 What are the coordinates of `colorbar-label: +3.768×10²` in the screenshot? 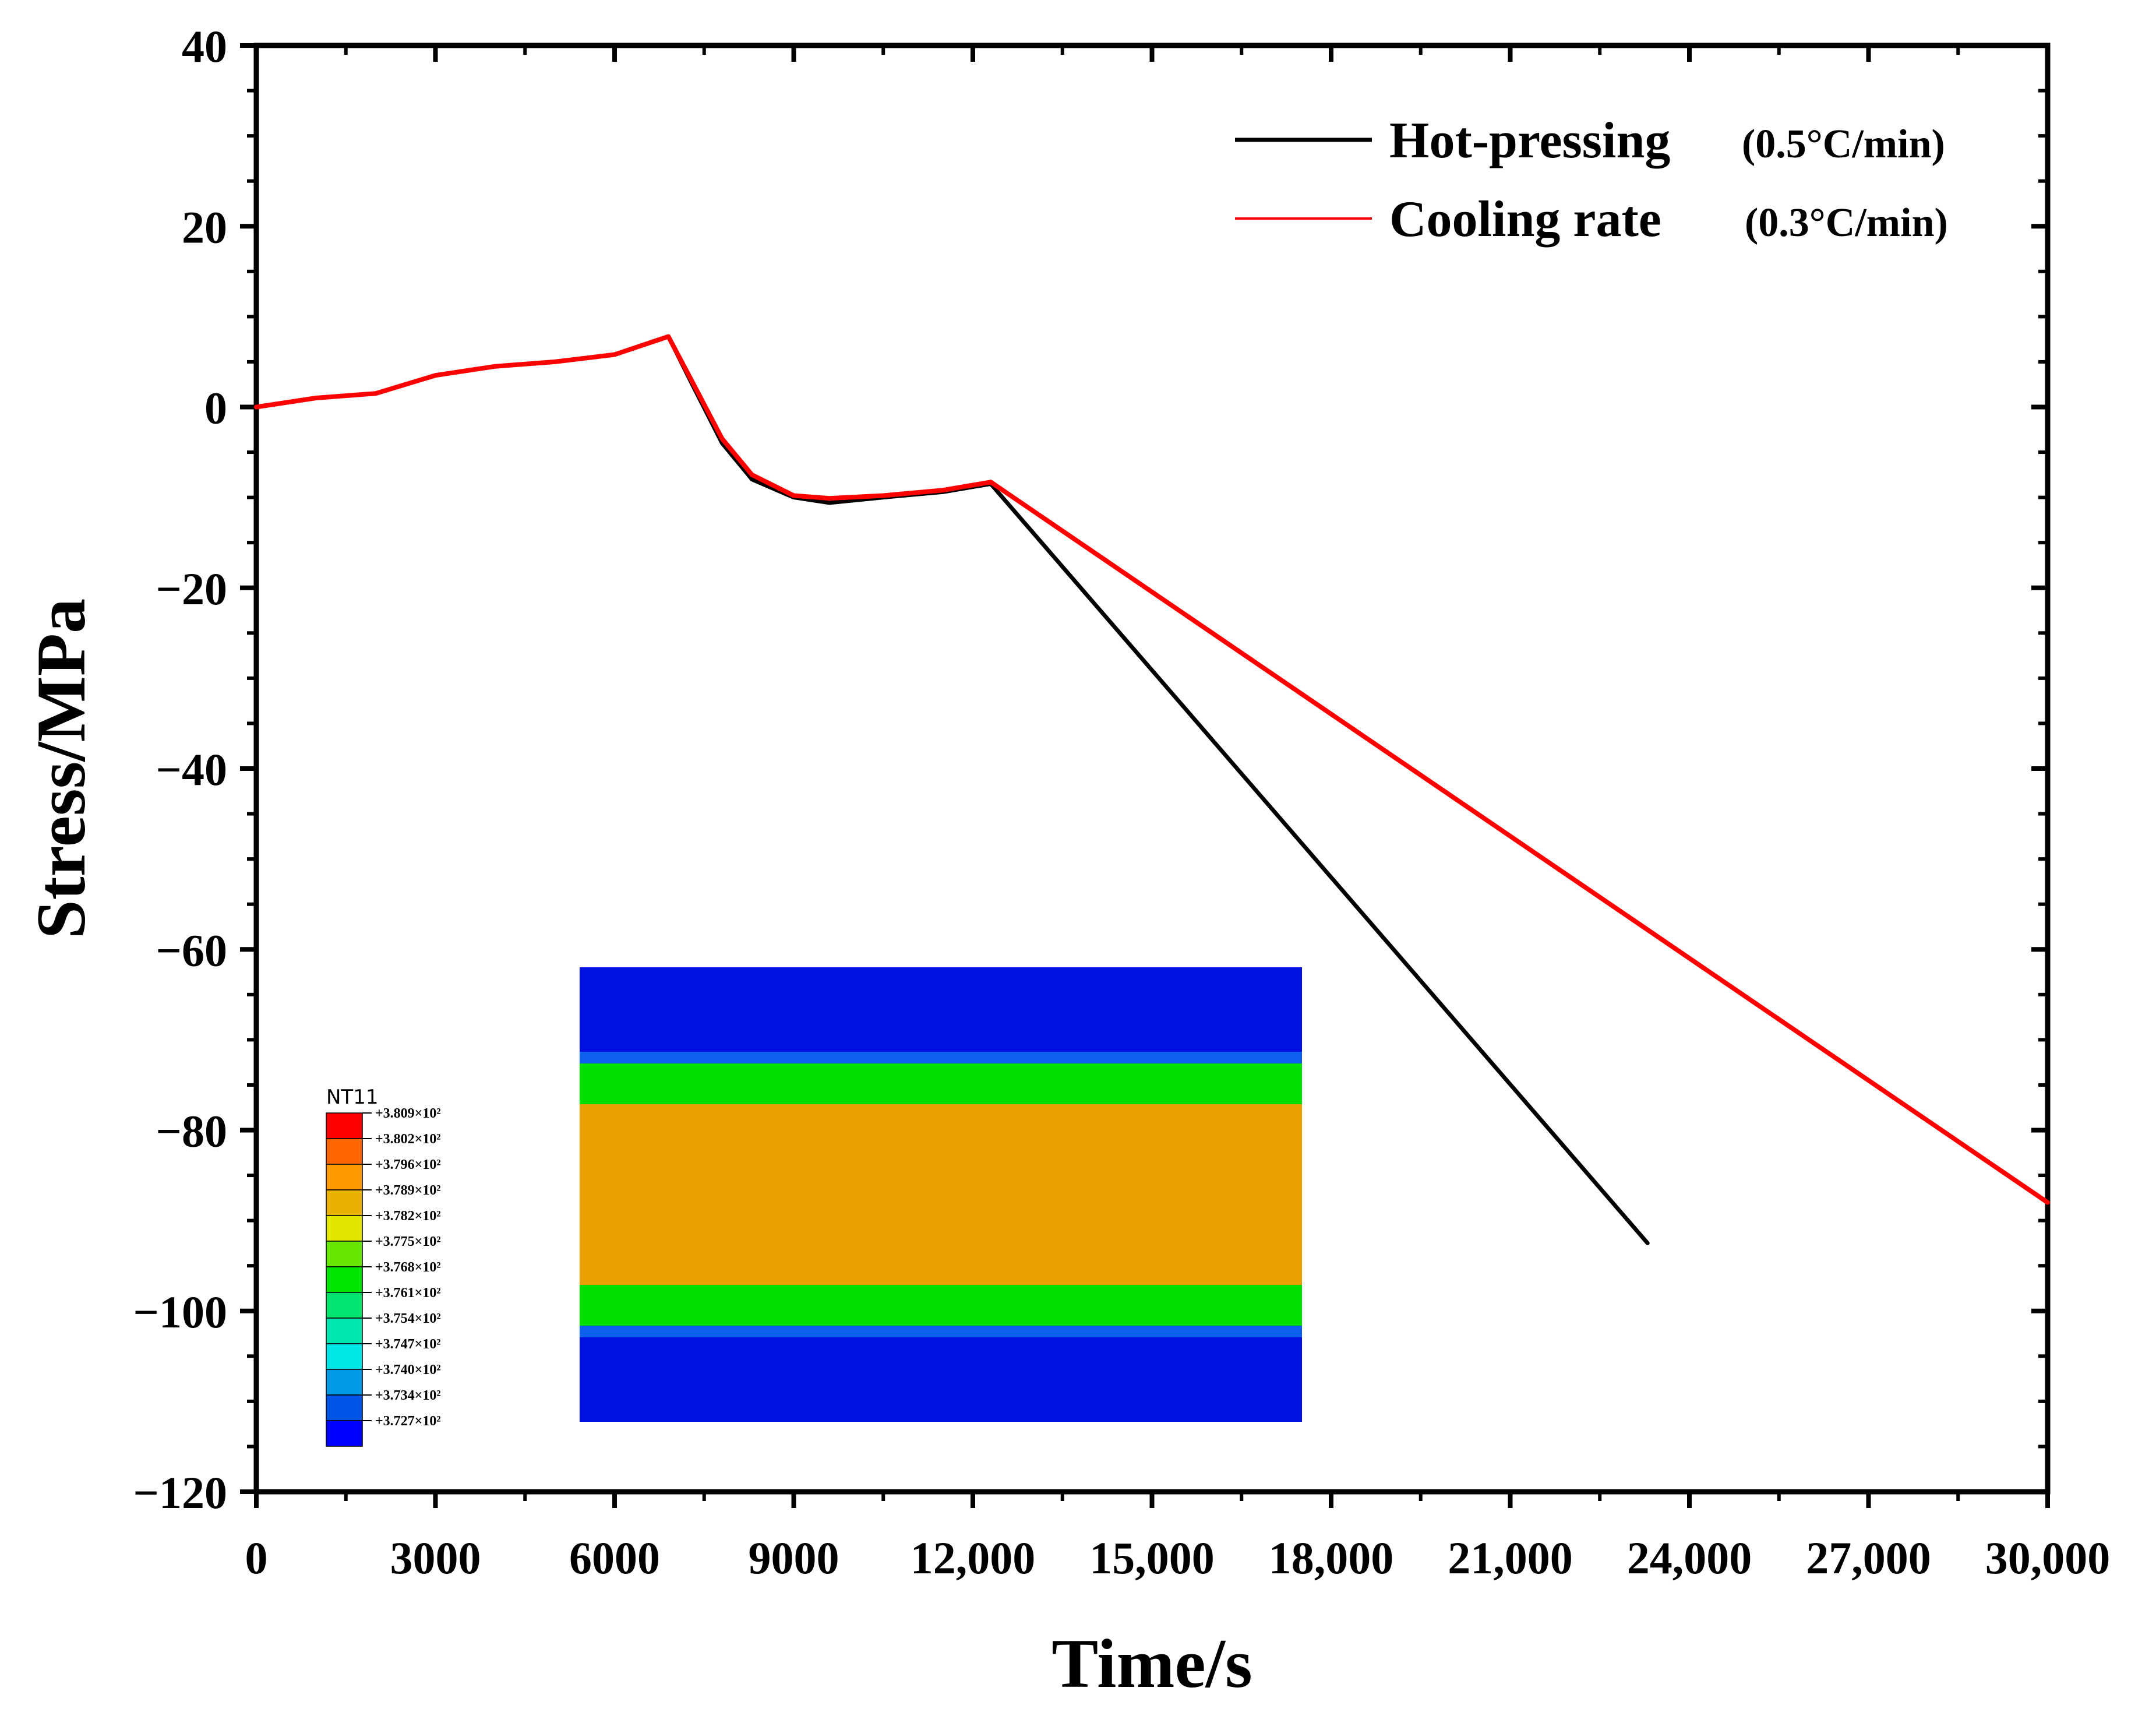 It's located at (408, 1267).